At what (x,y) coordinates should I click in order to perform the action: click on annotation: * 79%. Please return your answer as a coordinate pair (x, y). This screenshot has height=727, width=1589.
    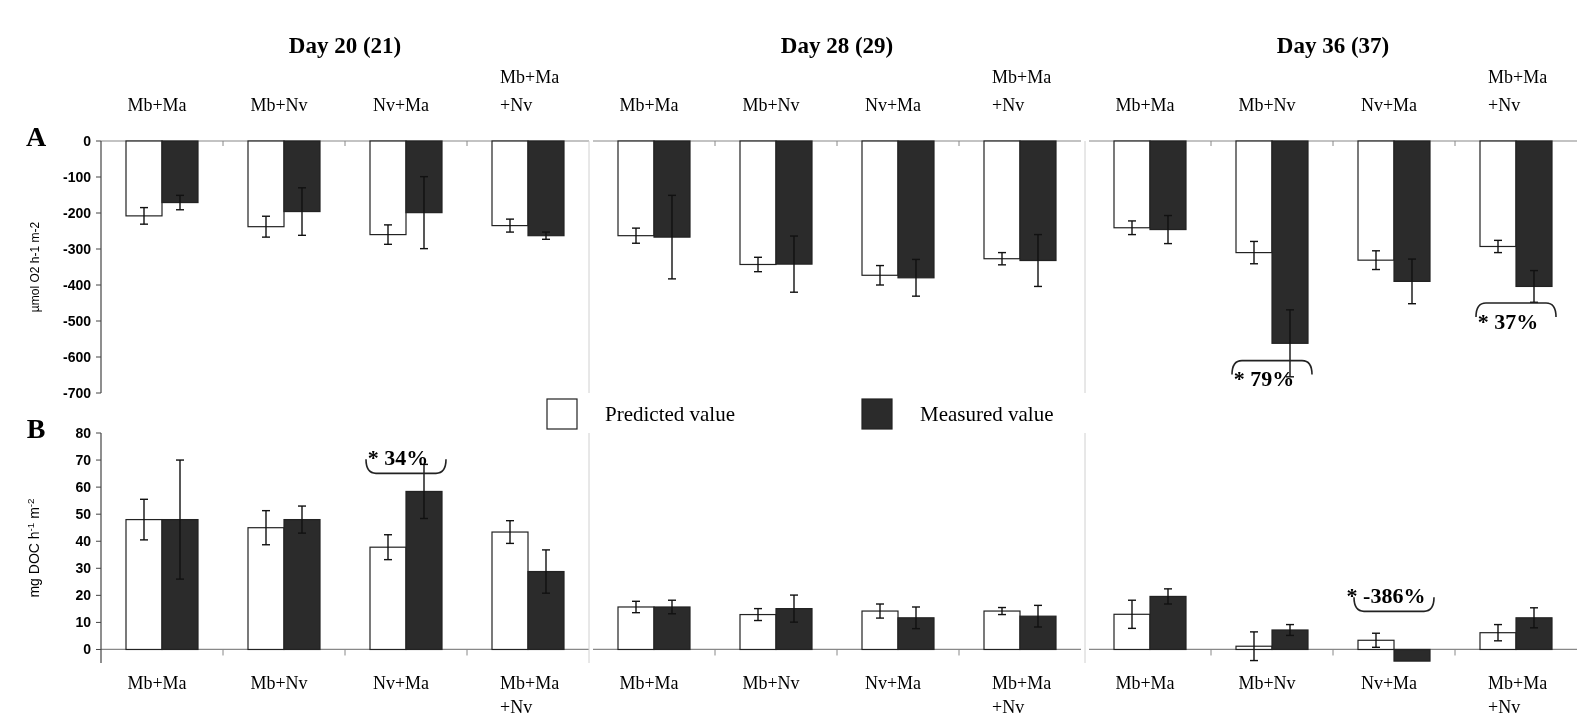
    Looking at the image, I should click on (1264, 379).